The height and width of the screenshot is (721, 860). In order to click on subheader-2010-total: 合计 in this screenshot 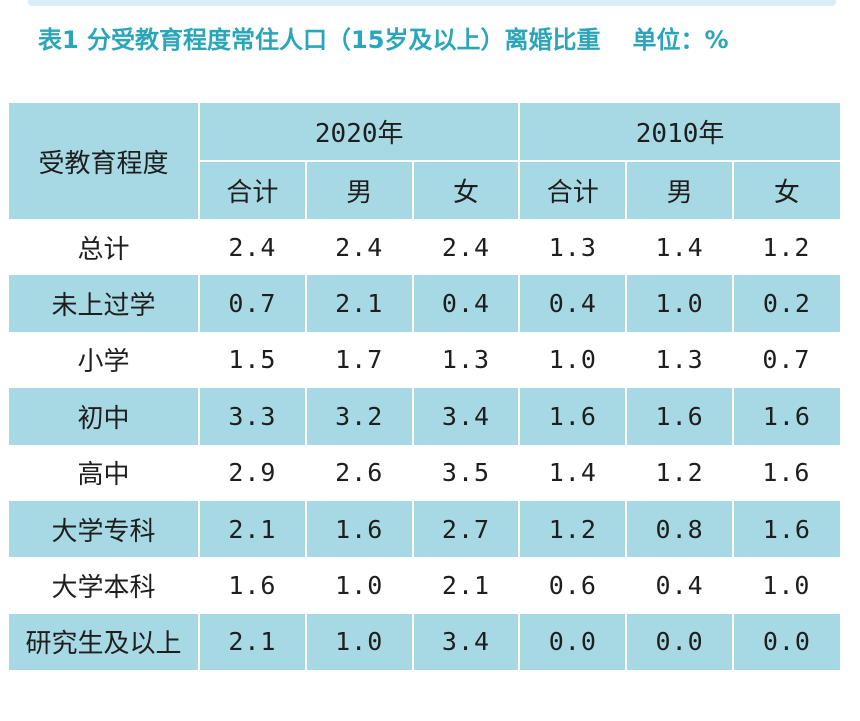, I will do `click(573, 190)`.